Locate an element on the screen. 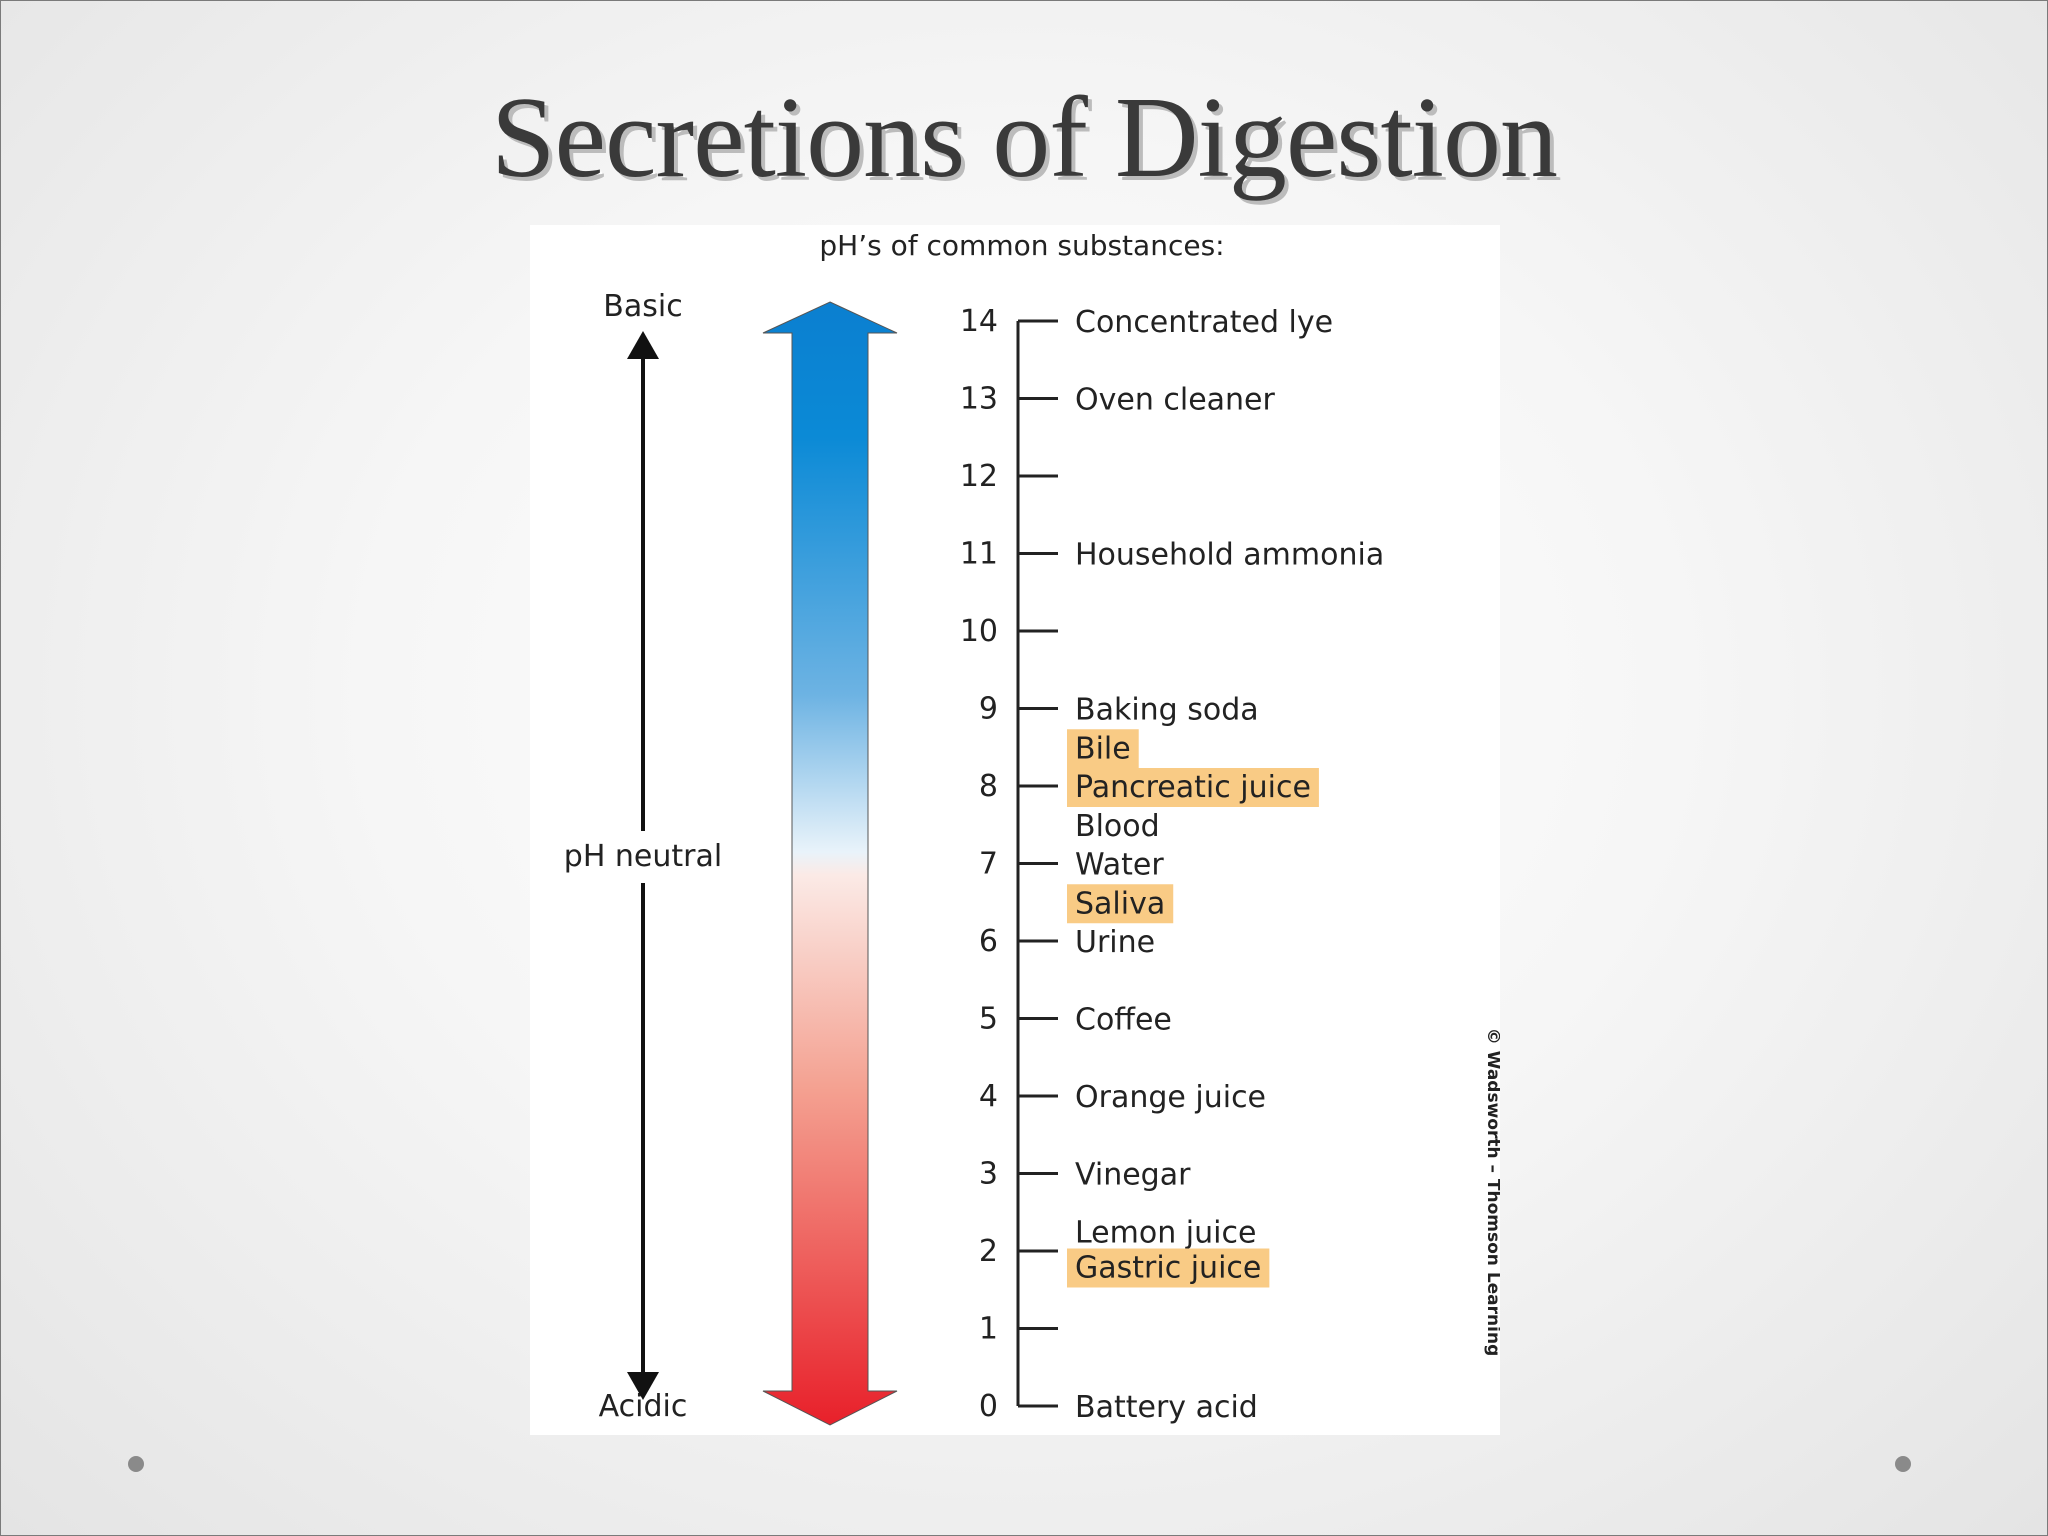  substance-label: Household ammonia is located at coordinates (1229, 555).